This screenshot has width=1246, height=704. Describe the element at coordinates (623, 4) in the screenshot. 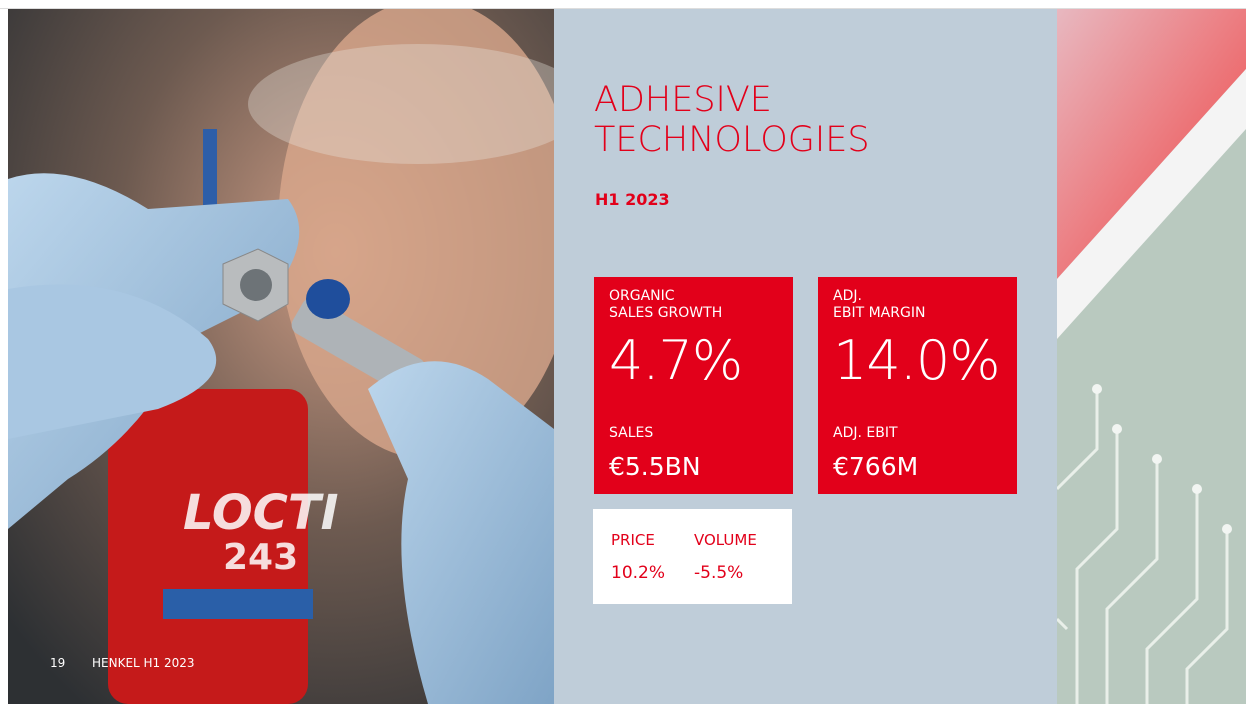

I see `top-border` at that location.